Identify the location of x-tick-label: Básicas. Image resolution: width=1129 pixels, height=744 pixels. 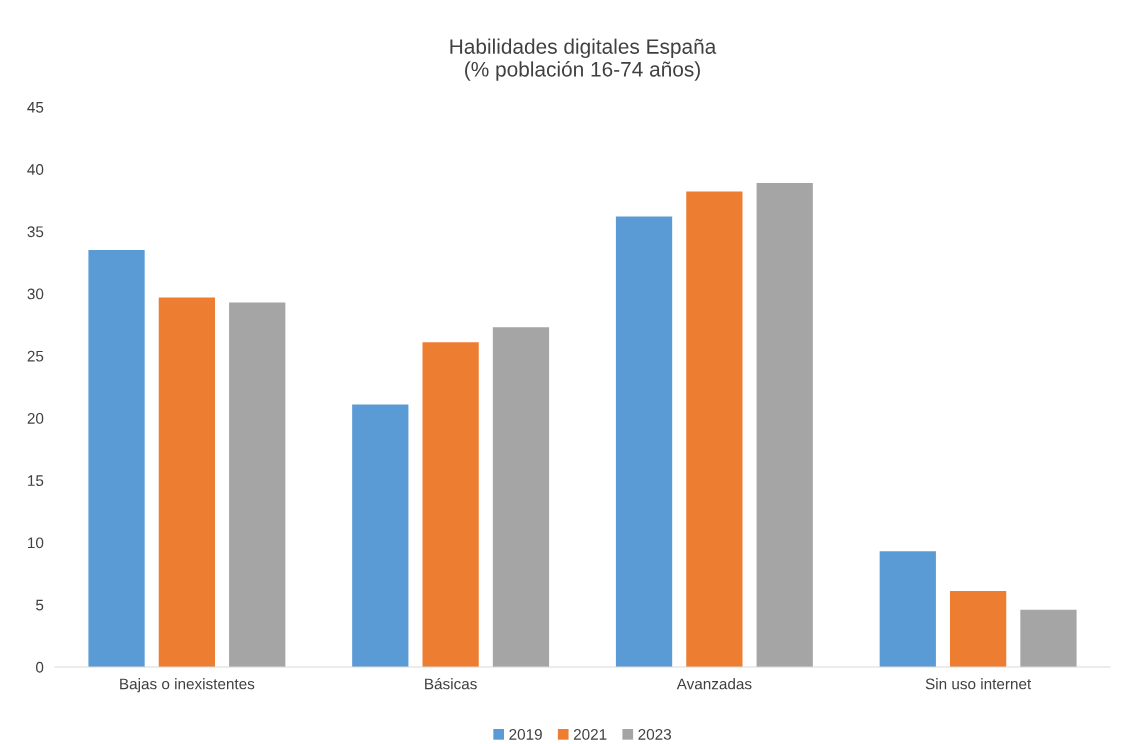
(451, 683).